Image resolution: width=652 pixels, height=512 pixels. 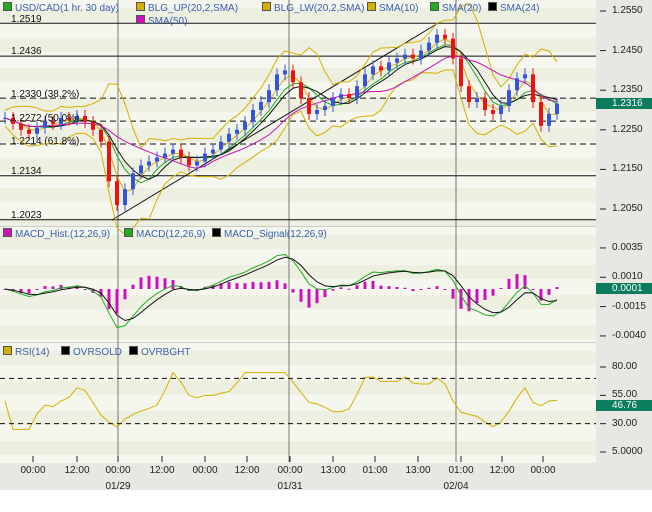 I want to click on legend-item: OVRSOLD, so click(x=91, y=352).